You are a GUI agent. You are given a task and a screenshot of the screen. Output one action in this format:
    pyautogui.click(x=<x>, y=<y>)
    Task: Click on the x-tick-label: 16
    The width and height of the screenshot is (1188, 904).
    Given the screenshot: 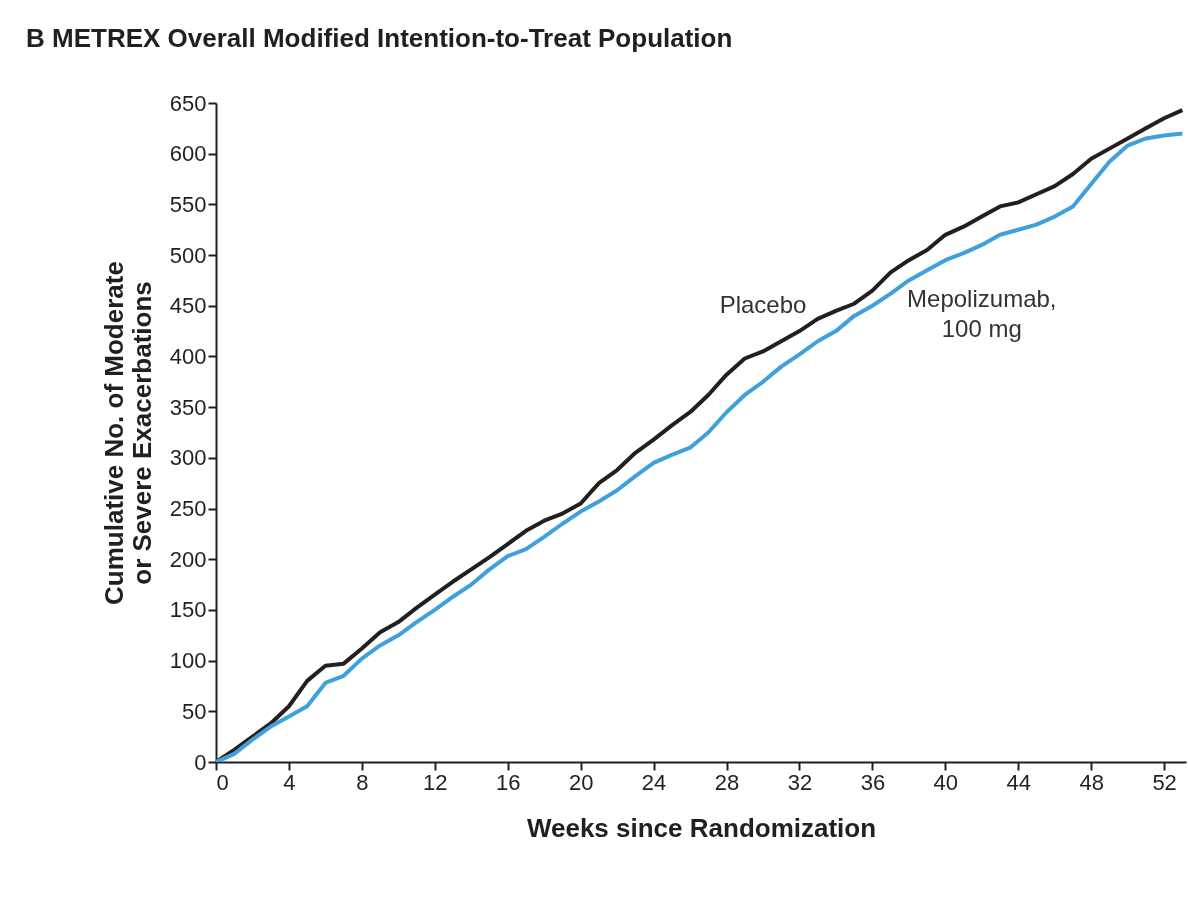 What is the action you would take?
    pyautogui.click(x=508, y=782)
    